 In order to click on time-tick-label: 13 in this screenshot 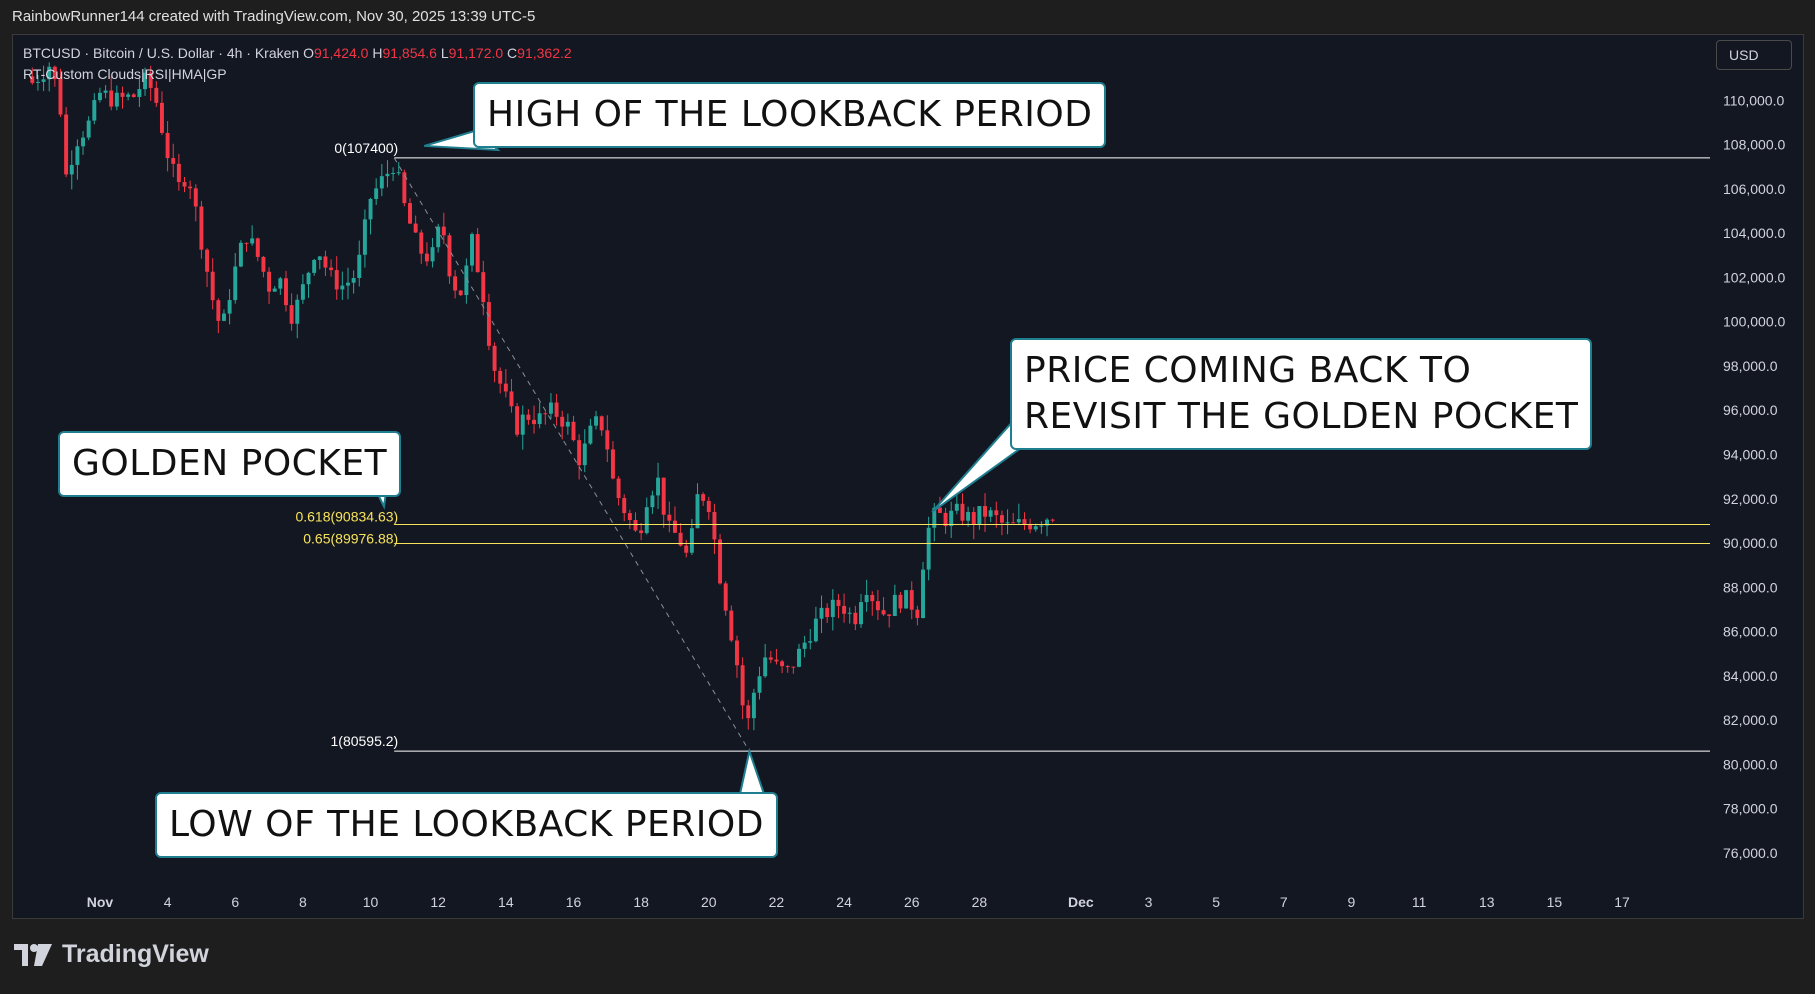, I will do `click(1487, 902)`.